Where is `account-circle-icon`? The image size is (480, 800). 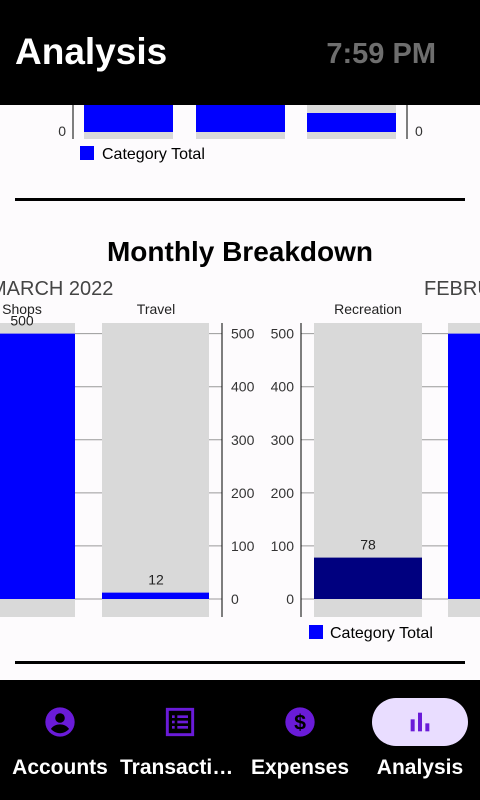 account-circle-icon is located at coordinates (60, 722).